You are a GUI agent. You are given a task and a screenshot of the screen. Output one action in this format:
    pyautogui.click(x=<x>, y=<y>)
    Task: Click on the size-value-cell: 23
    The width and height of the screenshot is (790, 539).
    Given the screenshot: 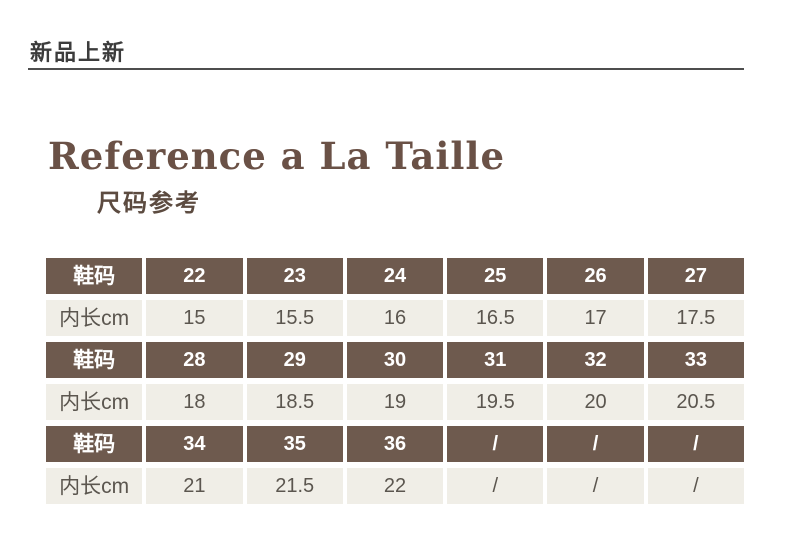 What is the action you would take?
    pyautogui.click(x=294, y=276)
    